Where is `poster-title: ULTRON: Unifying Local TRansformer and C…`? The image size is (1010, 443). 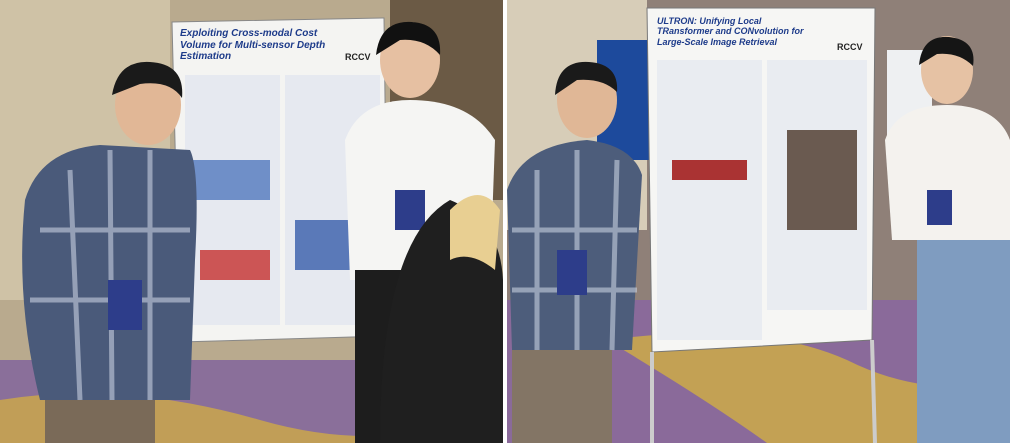 poster-title: ULTRON: Unifying Local TRansformer and C… is located at coordinates (730, 31).